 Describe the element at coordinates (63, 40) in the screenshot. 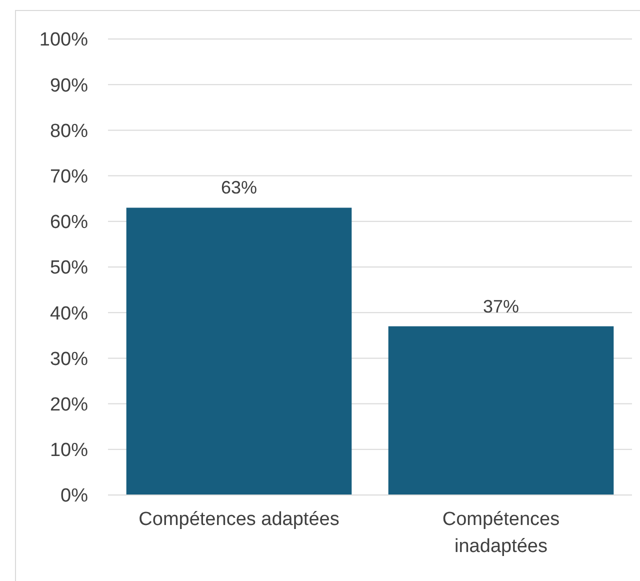

I see `y-tick-label: 100%` at that location.